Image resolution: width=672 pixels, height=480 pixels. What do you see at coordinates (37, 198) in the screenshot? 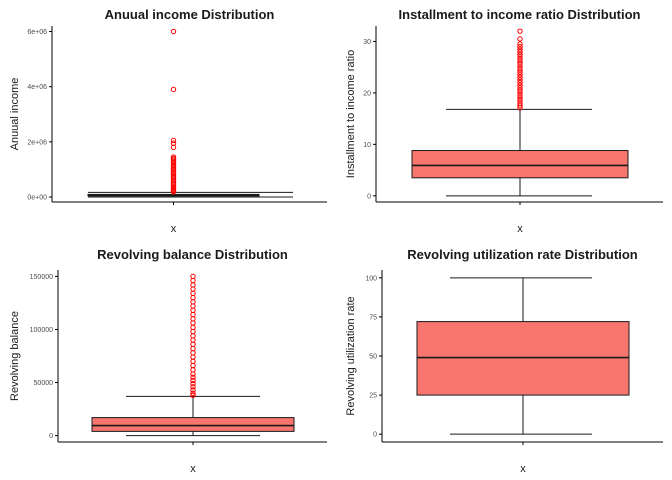
I see `y-tick-label: 0e+00` at bounding box center [37, 198].